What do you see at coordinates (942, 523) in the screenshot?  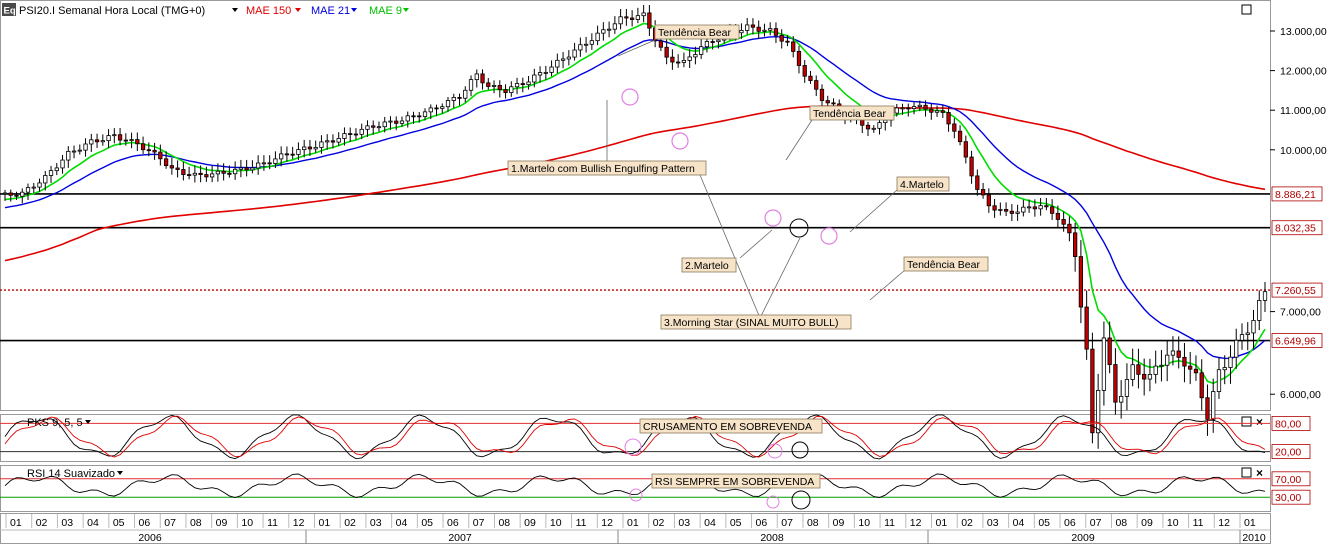 I see `month-label: 01` at bounding box center [942, 523].